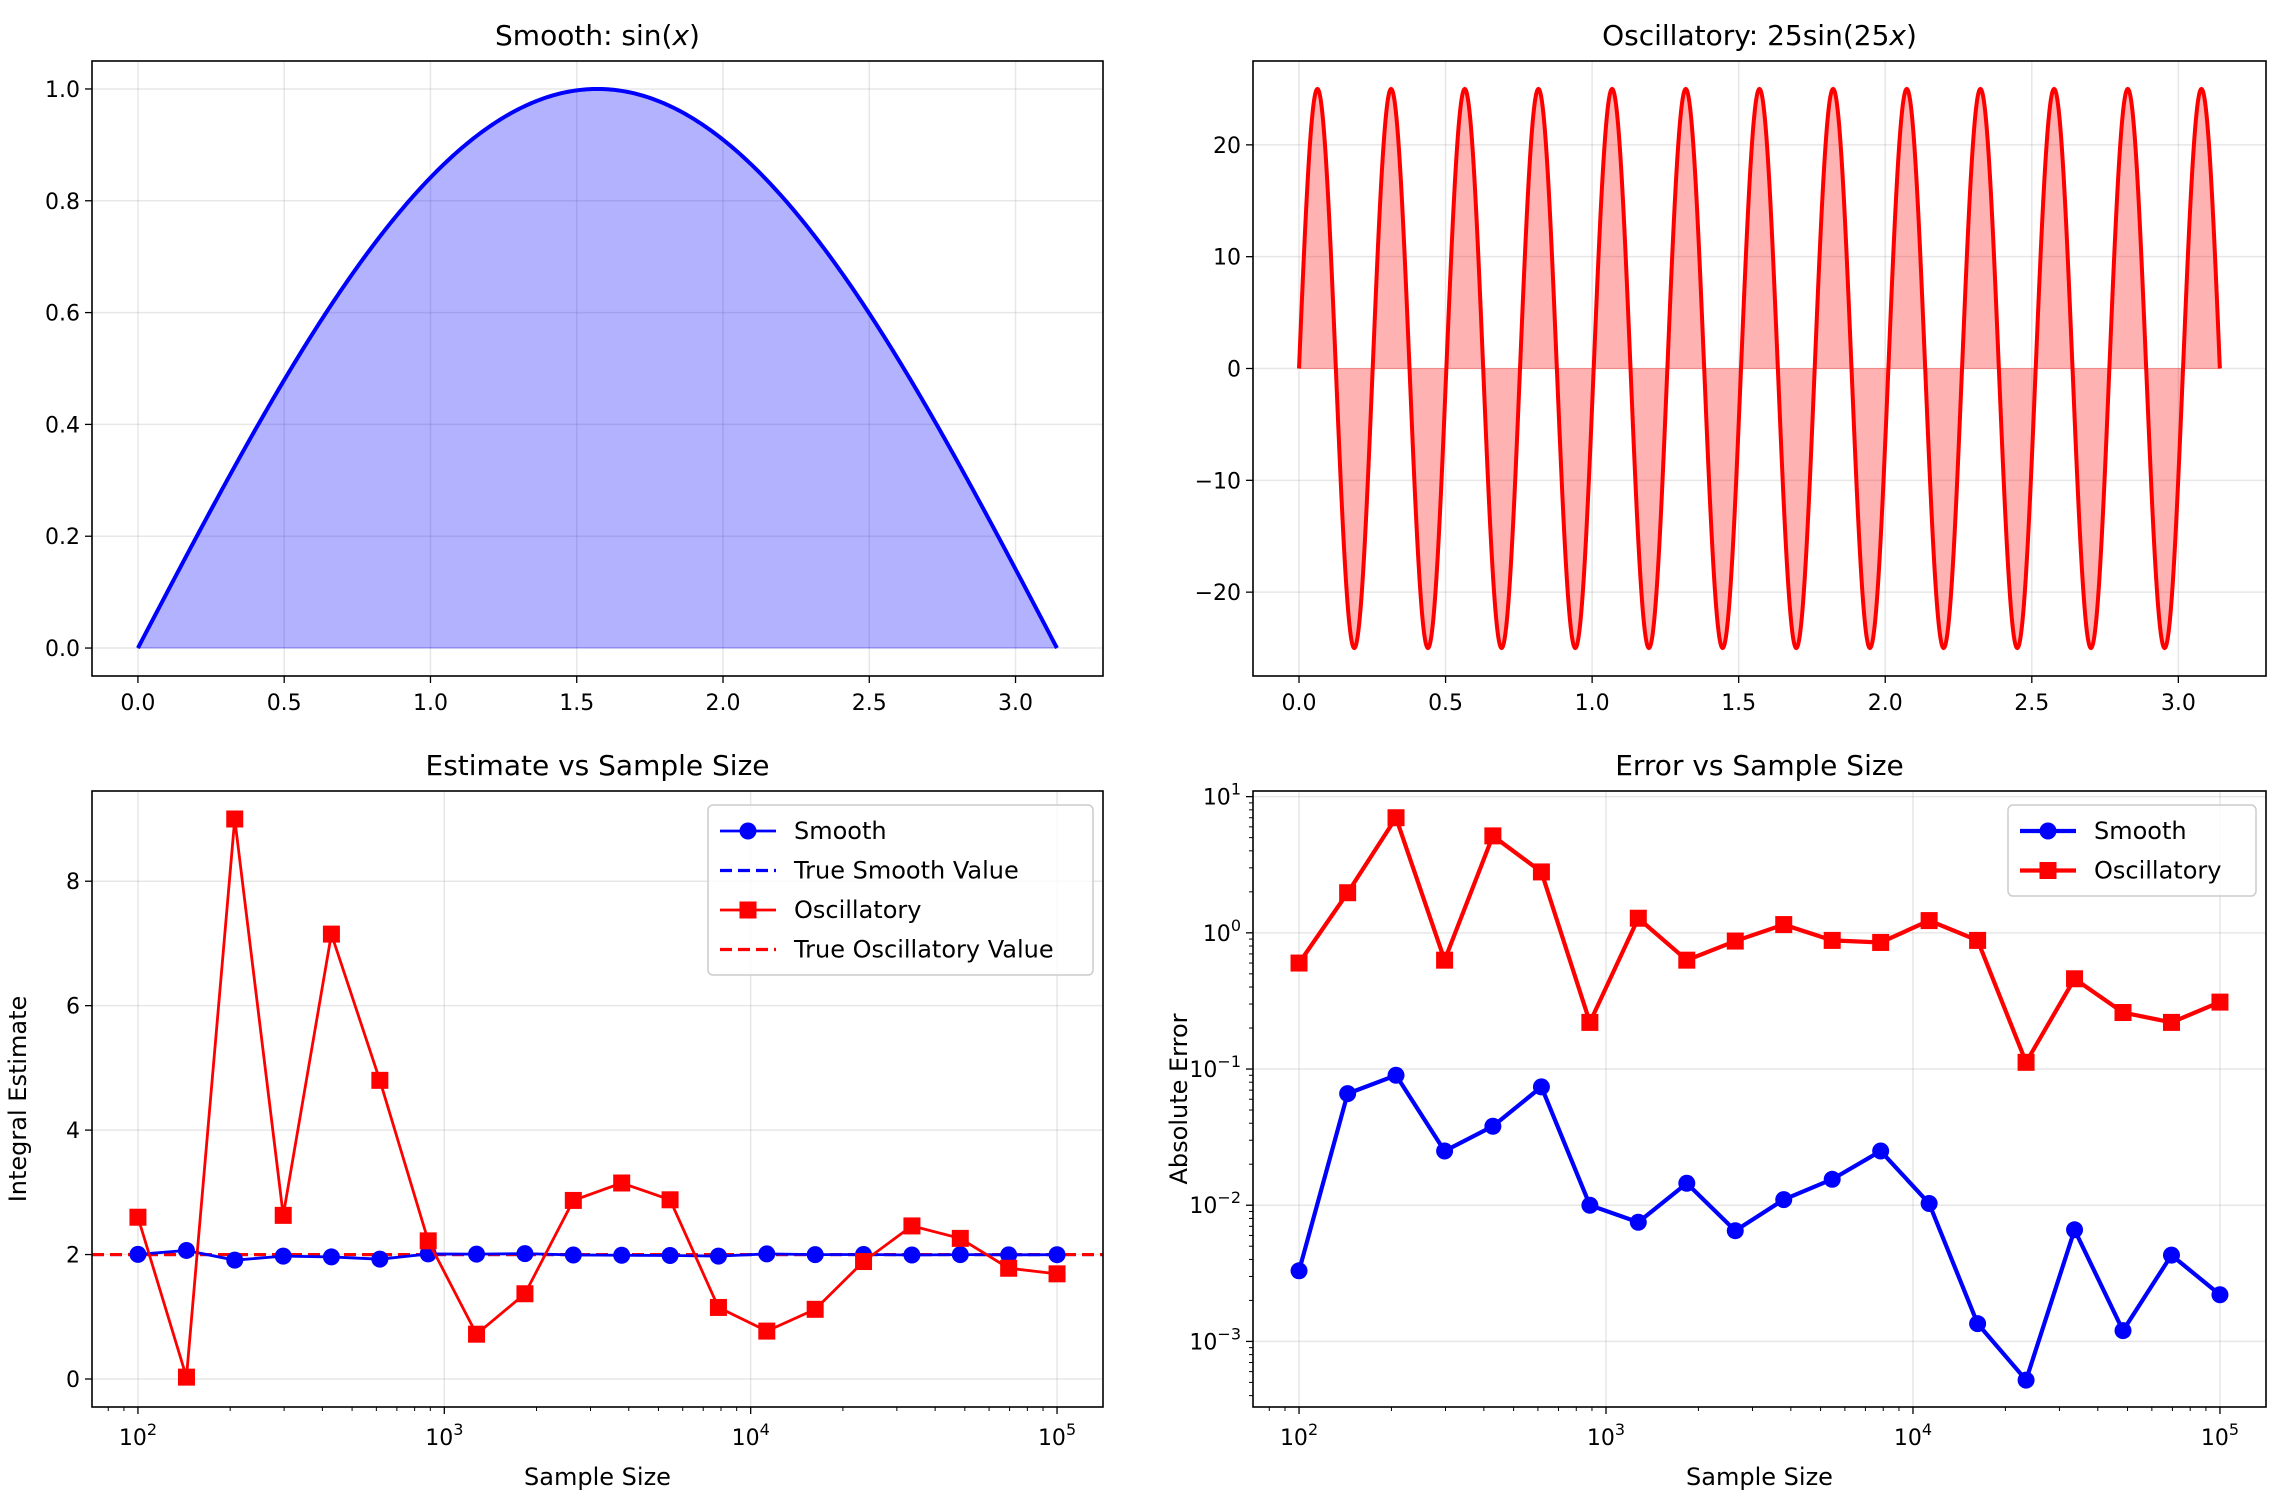 This screenshot has width=2284, height=1510. Describe the element at coordinates (1215, 1339) in the screenshot. I see `y-tick-label: 10⁻³` at that location.